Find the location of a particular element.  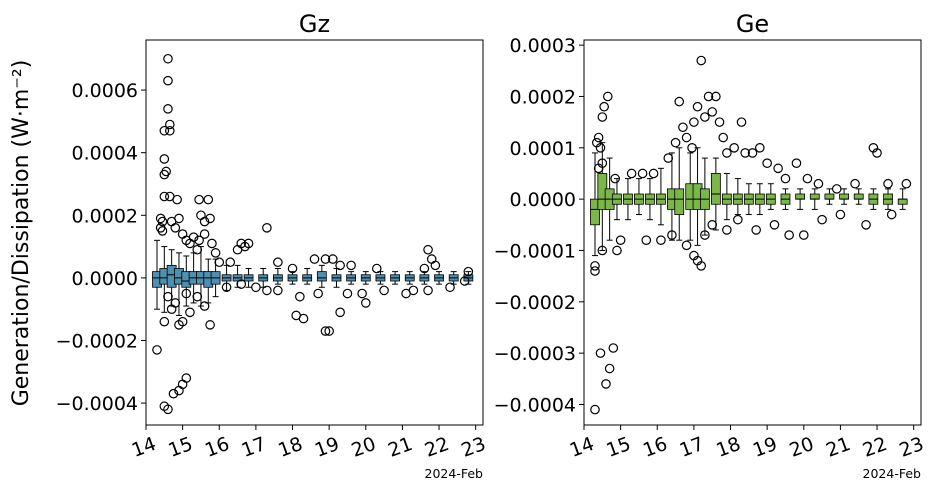

y-tick-label: 0.0004 is located at coordinates (105, 154).